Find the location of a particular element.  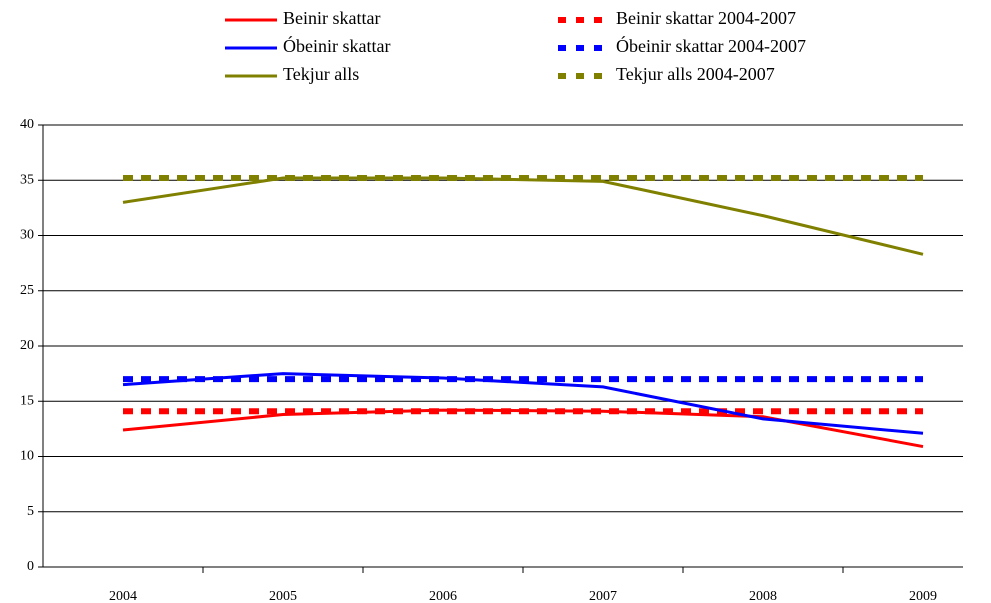

legend-label: Tekjur alls is located at coordinates (321, 74).